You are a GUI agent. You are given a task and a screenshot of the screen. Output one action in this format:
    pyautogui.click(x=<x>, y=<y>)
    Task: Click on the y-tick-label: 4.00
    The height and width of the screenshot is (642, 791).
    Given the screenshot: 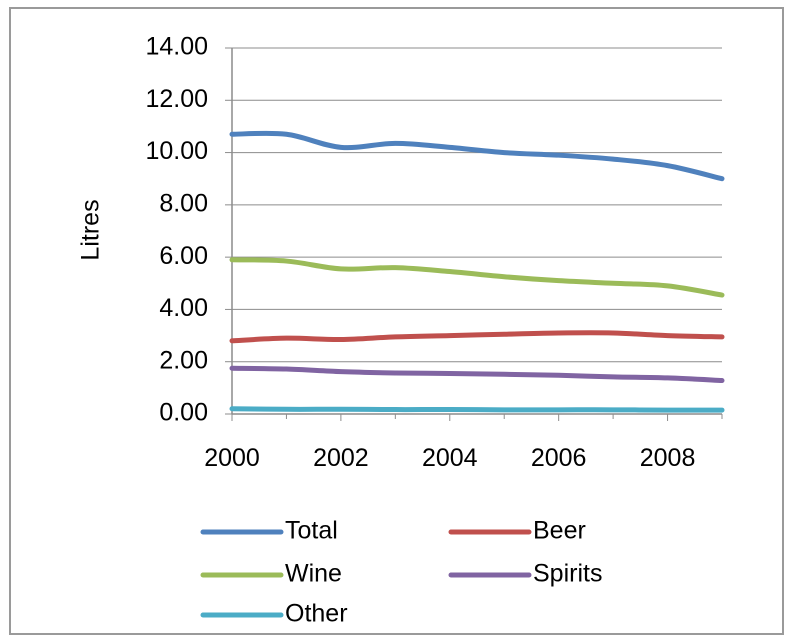 What is the action you would take?
    pyautogui.click(x=183, y=308)
    